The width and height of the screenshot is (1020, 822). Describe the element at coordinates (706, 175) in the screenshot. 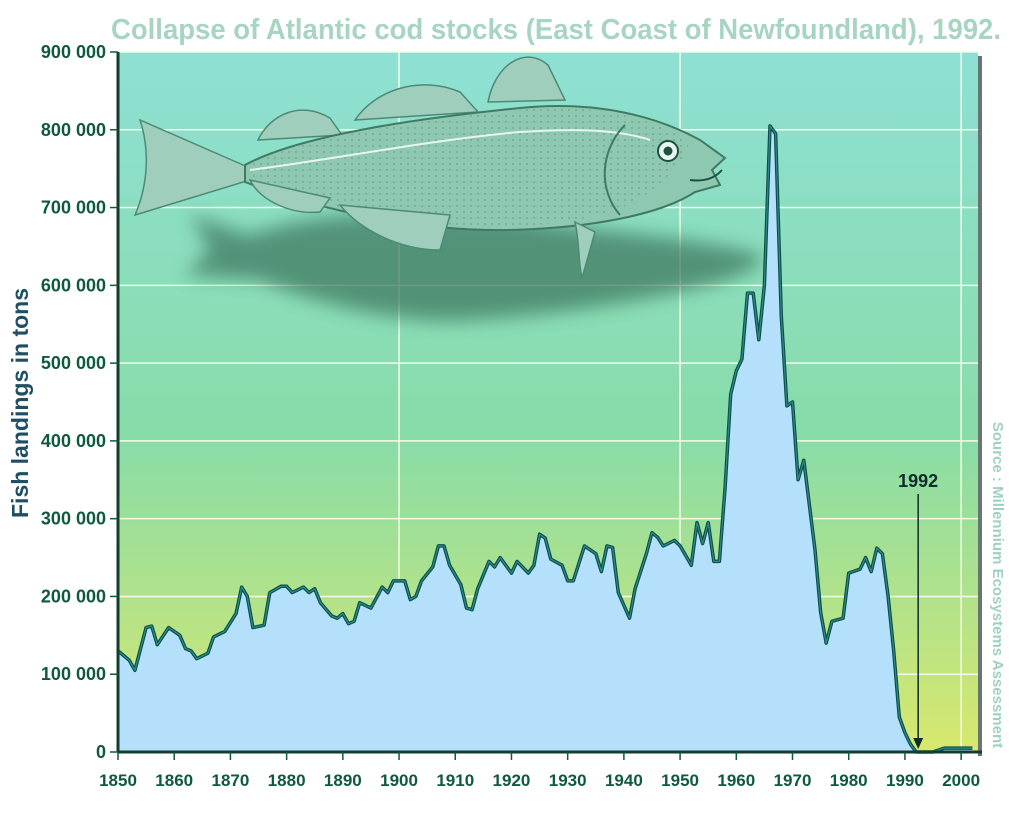

I see `fish-mouth` at that location.